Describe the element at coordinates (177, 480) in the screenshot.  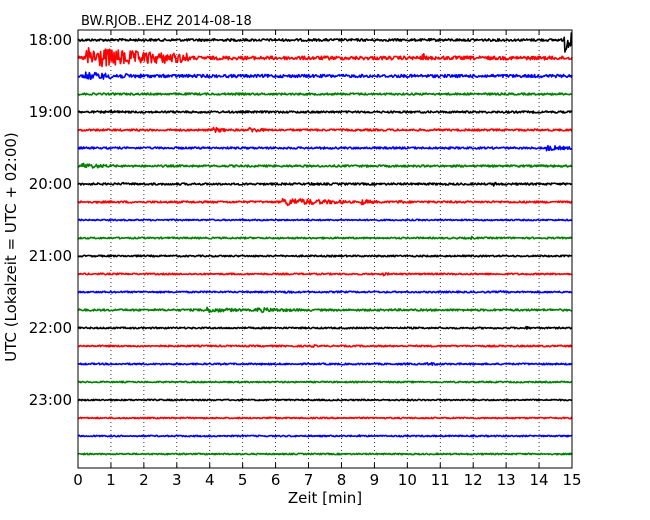
I see `x-tick-label: 3` at that location.